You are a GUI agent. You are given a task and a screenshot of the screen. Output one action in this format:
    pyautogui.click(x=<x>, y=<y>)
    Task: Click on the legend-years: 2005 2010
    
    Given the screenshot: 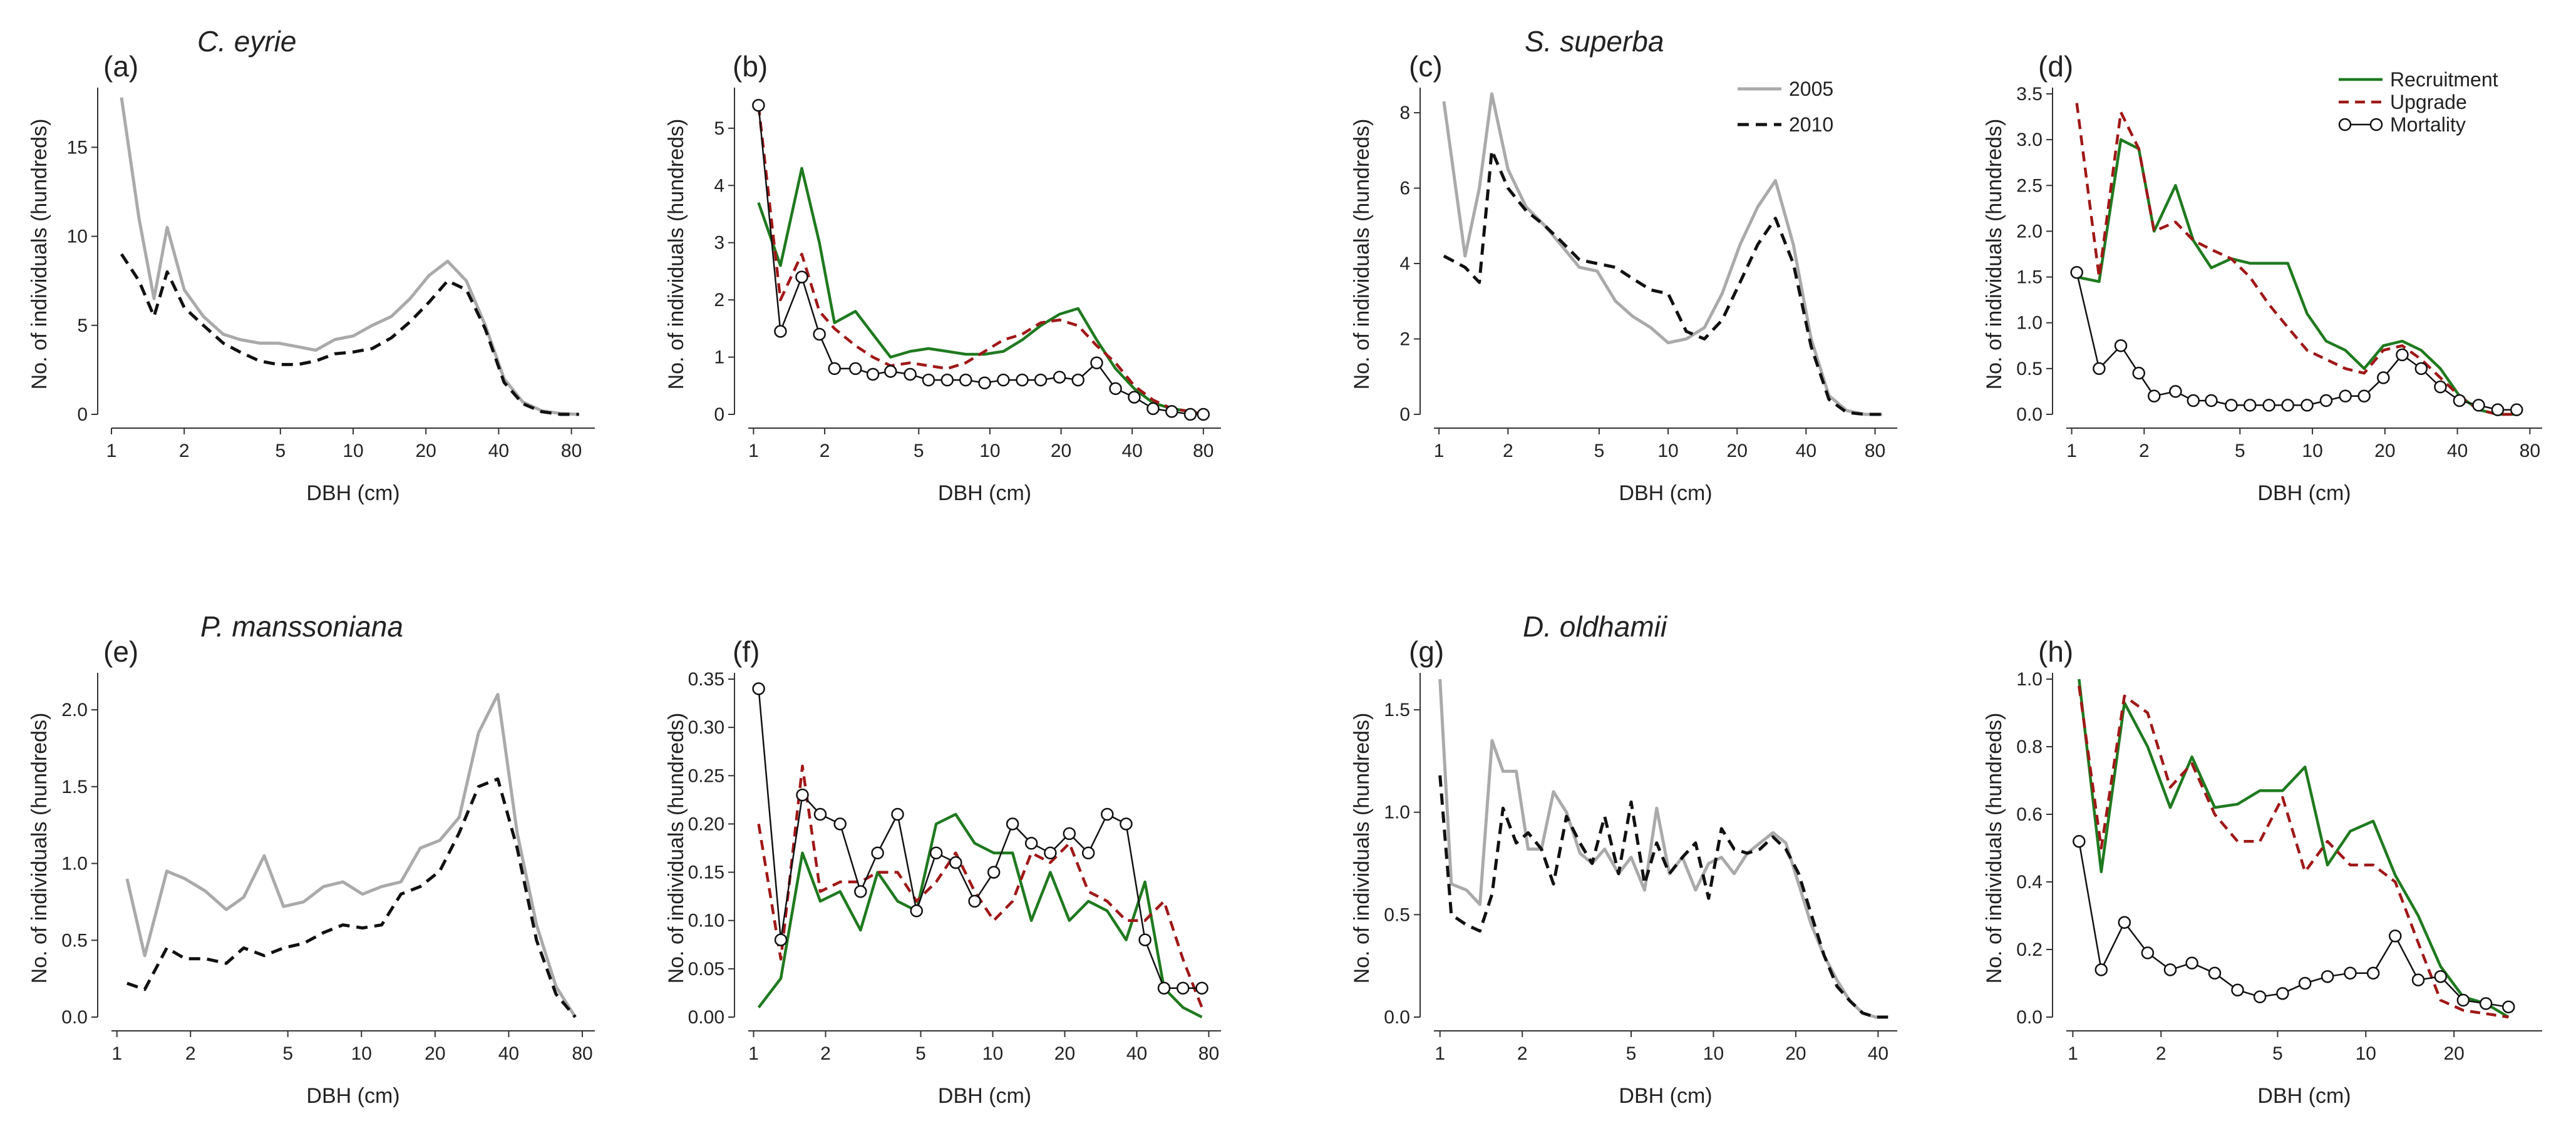 What is the action you would take?
    pyautogui.click(x=1785, y=107)
    